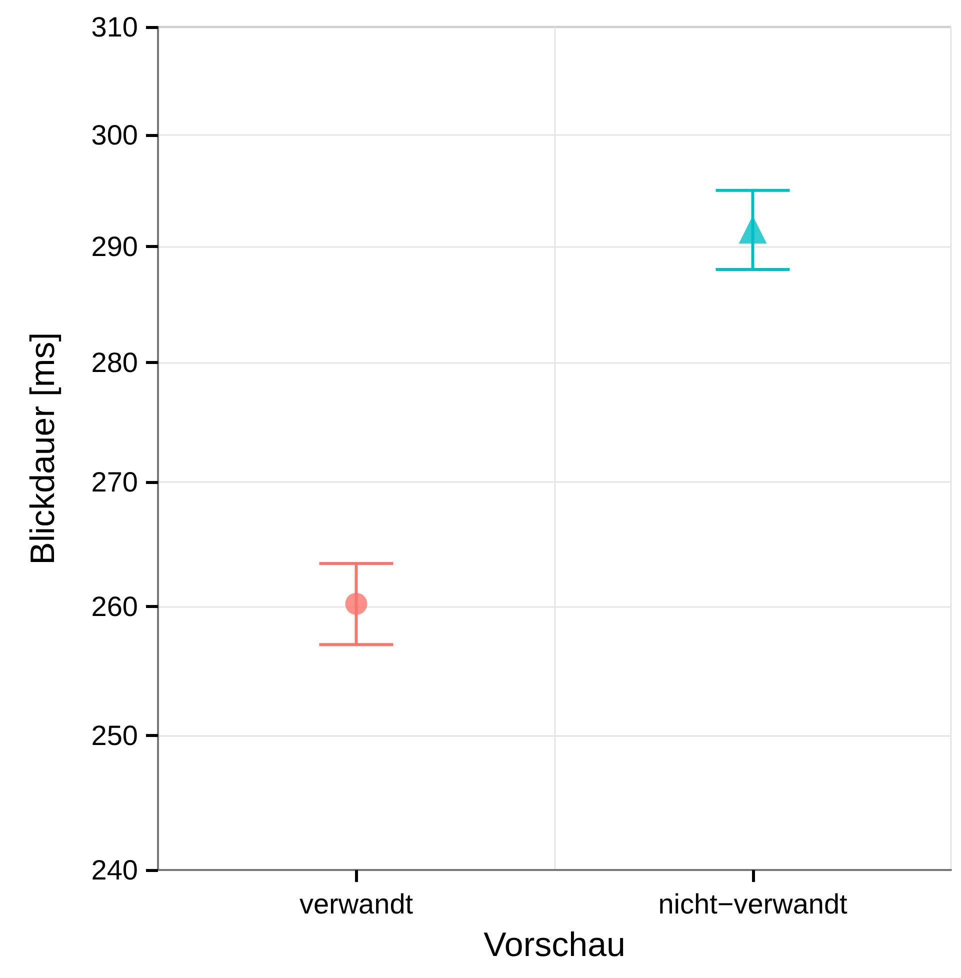  I want to click on y-tick-label: 270, so click(114, 482).